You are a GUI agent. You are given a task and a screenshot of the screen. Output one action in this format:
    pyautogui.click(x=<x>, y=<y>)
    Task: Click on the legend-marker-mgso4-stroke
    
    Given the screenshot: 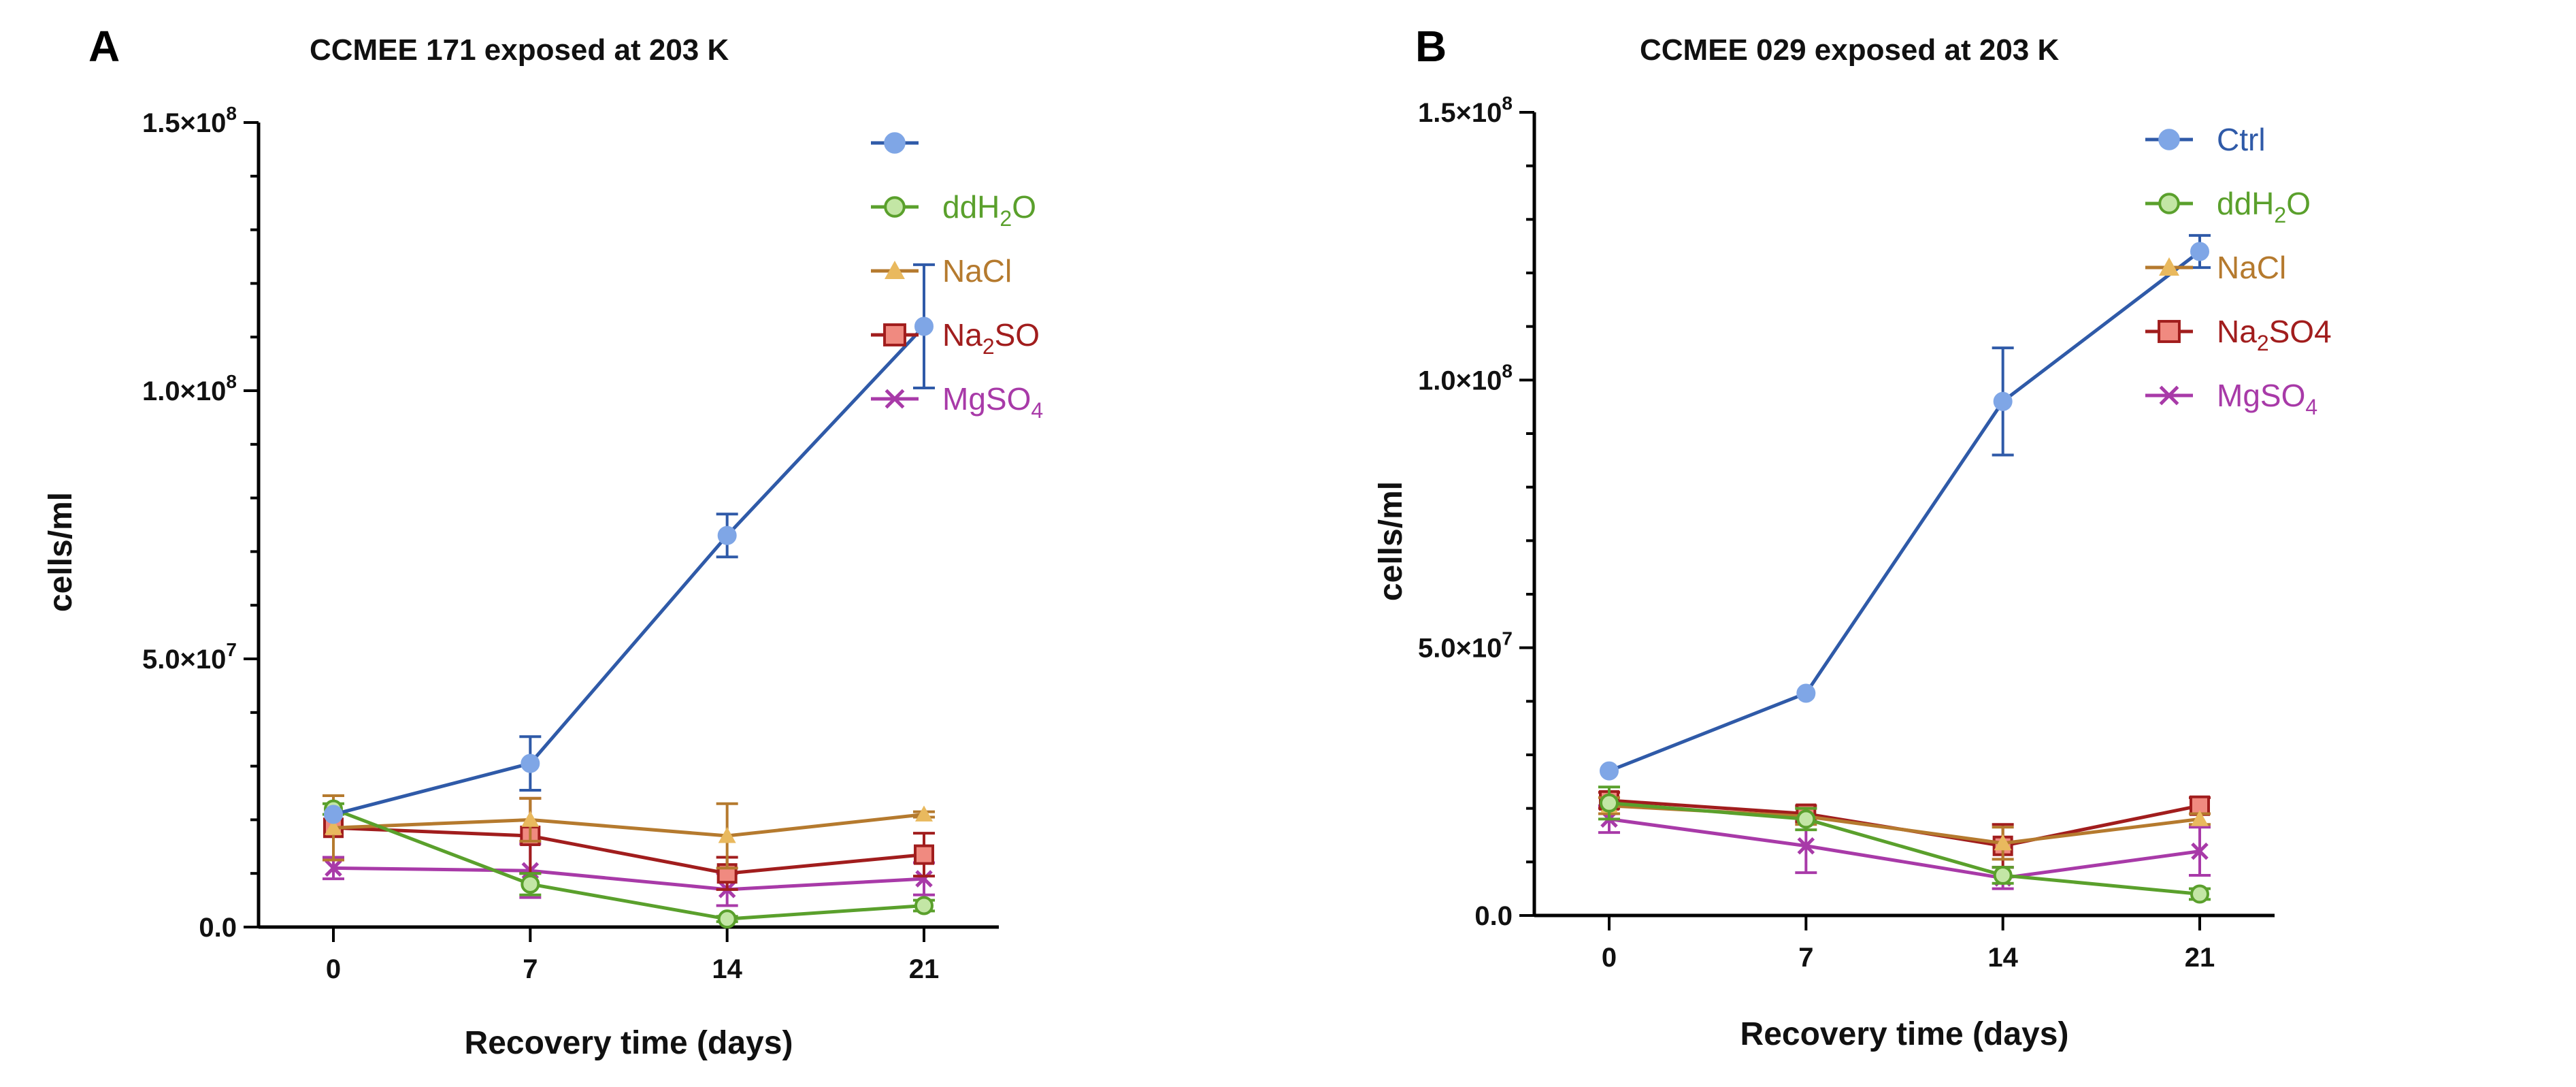 What is the action you would take?
    pyautogui.click(x=895, y=399)
    